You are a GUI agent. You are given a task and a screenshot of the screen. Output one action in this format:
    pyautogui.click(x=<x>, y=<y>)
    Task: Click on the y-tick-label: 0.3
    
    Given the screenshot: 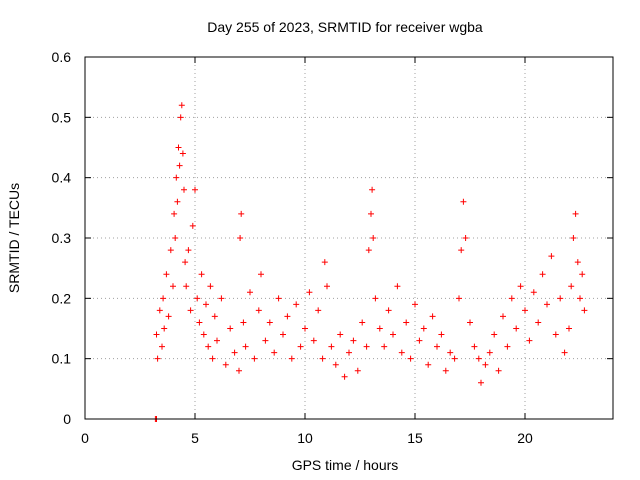 What is the action you would take?
    pyautogui.click(x=62, y=238)
    